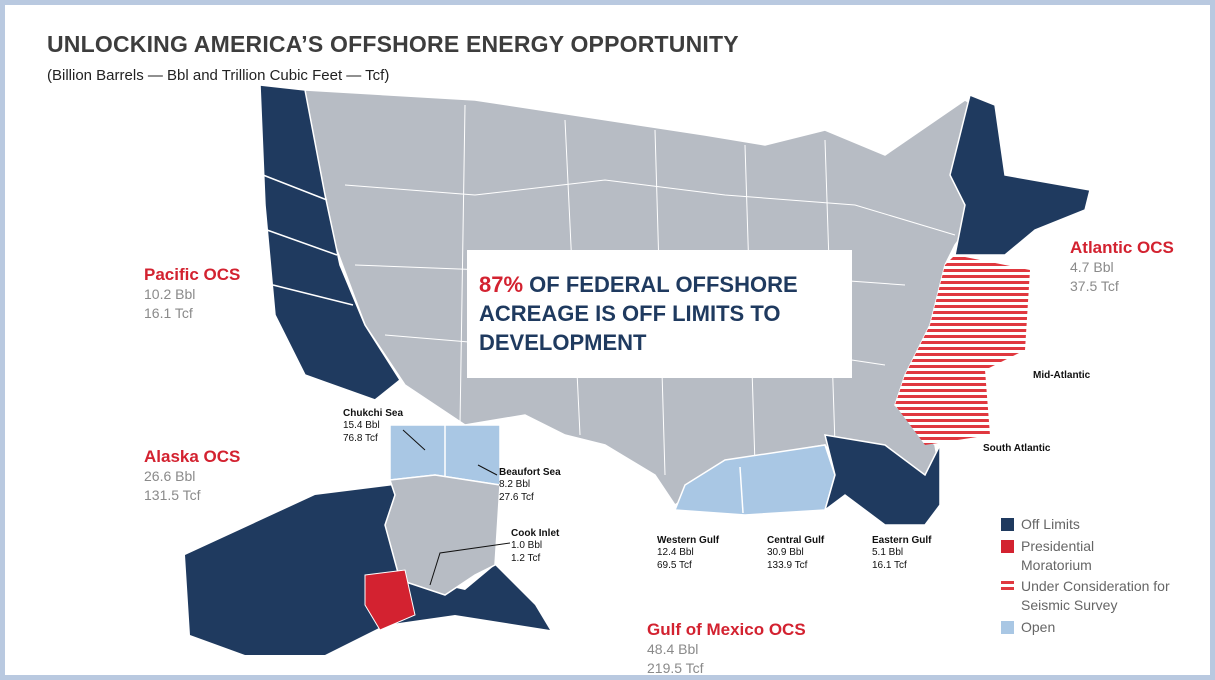  I want to click on area-gas: 76.8 Tcf, so click(360, 438).